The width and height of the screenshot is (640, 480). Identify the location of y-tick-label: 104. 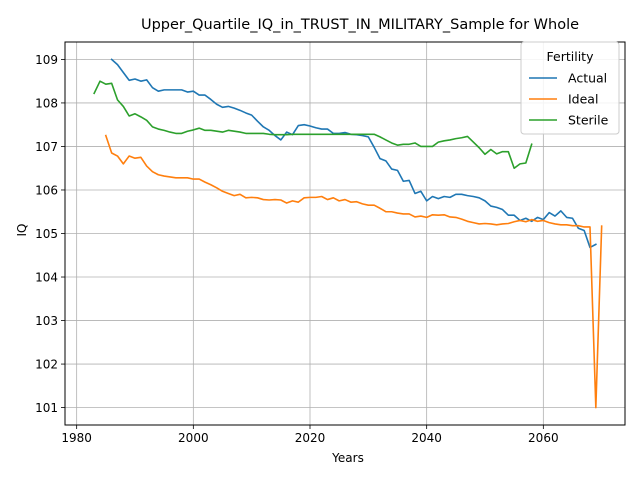
(46, 278).